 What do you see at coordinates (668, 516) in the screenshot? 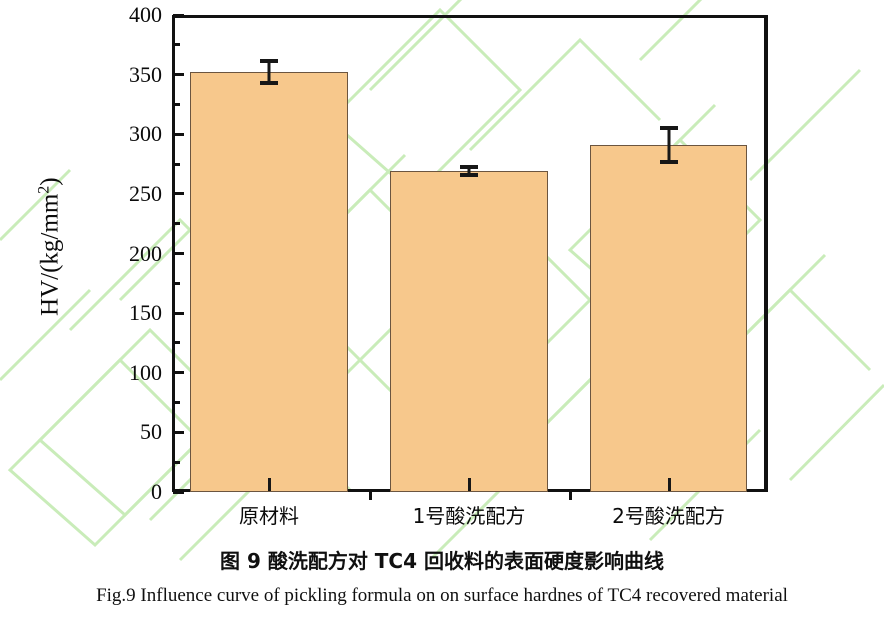
I see `x-axis-tick-label-3: 2号酸洗配方` at bounding box center [668, 516].